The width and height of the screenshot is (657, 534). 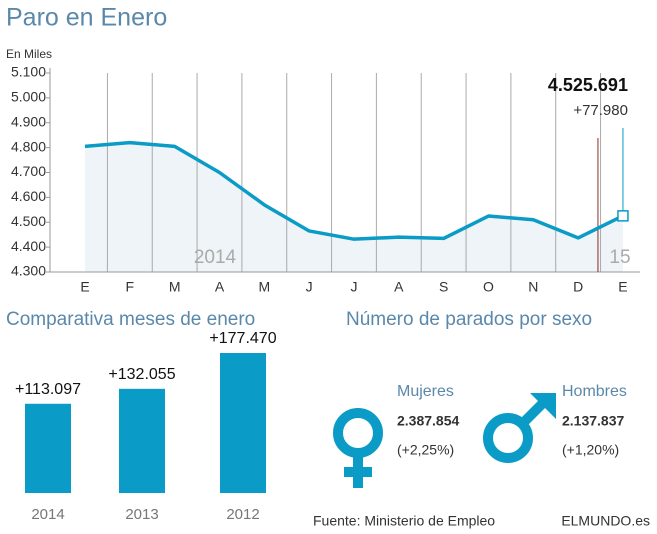 What do you see at coordinates (428, 421) in the screenshot?
I see `group-value: 2.387.854` at bounding box center [428, 421].